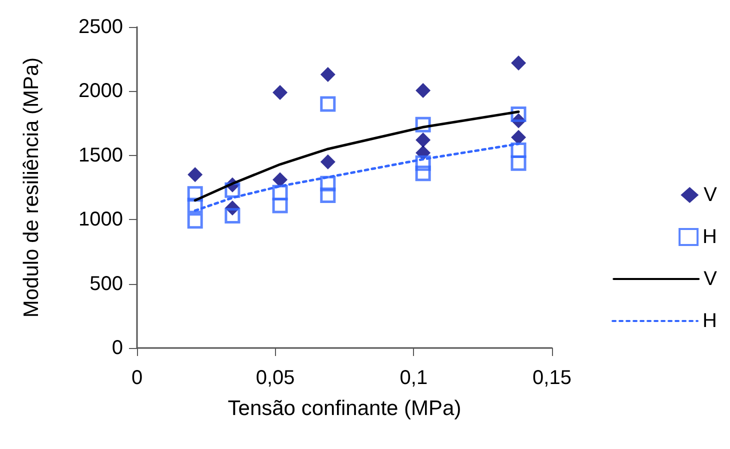 This screenshot has width=730, height=449. What do you see at coordinates (31, 187) in the screenshot?
I see `y-axis-title: Modulo de resiliência (MPa)` at bounding box center [31, 187].